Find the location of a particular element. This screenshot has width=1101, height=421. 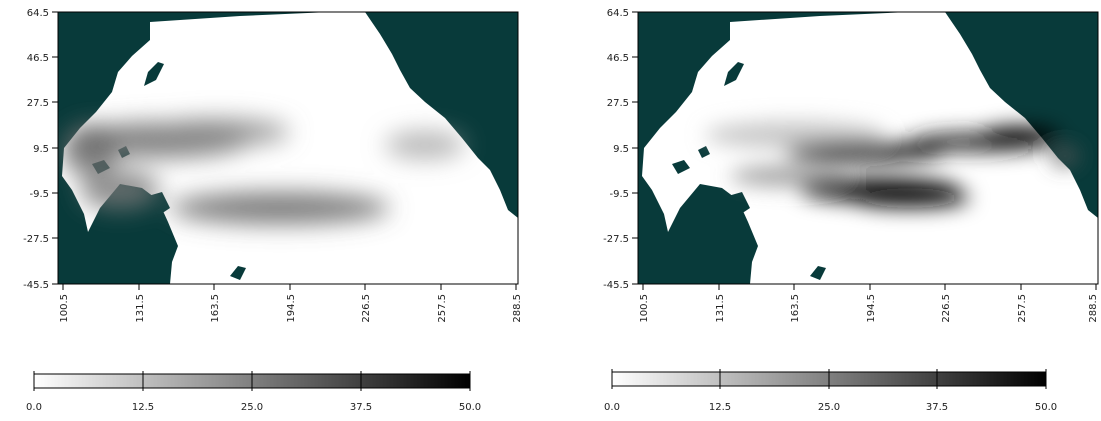

x-axis-right is located at coordinates (869, 287).